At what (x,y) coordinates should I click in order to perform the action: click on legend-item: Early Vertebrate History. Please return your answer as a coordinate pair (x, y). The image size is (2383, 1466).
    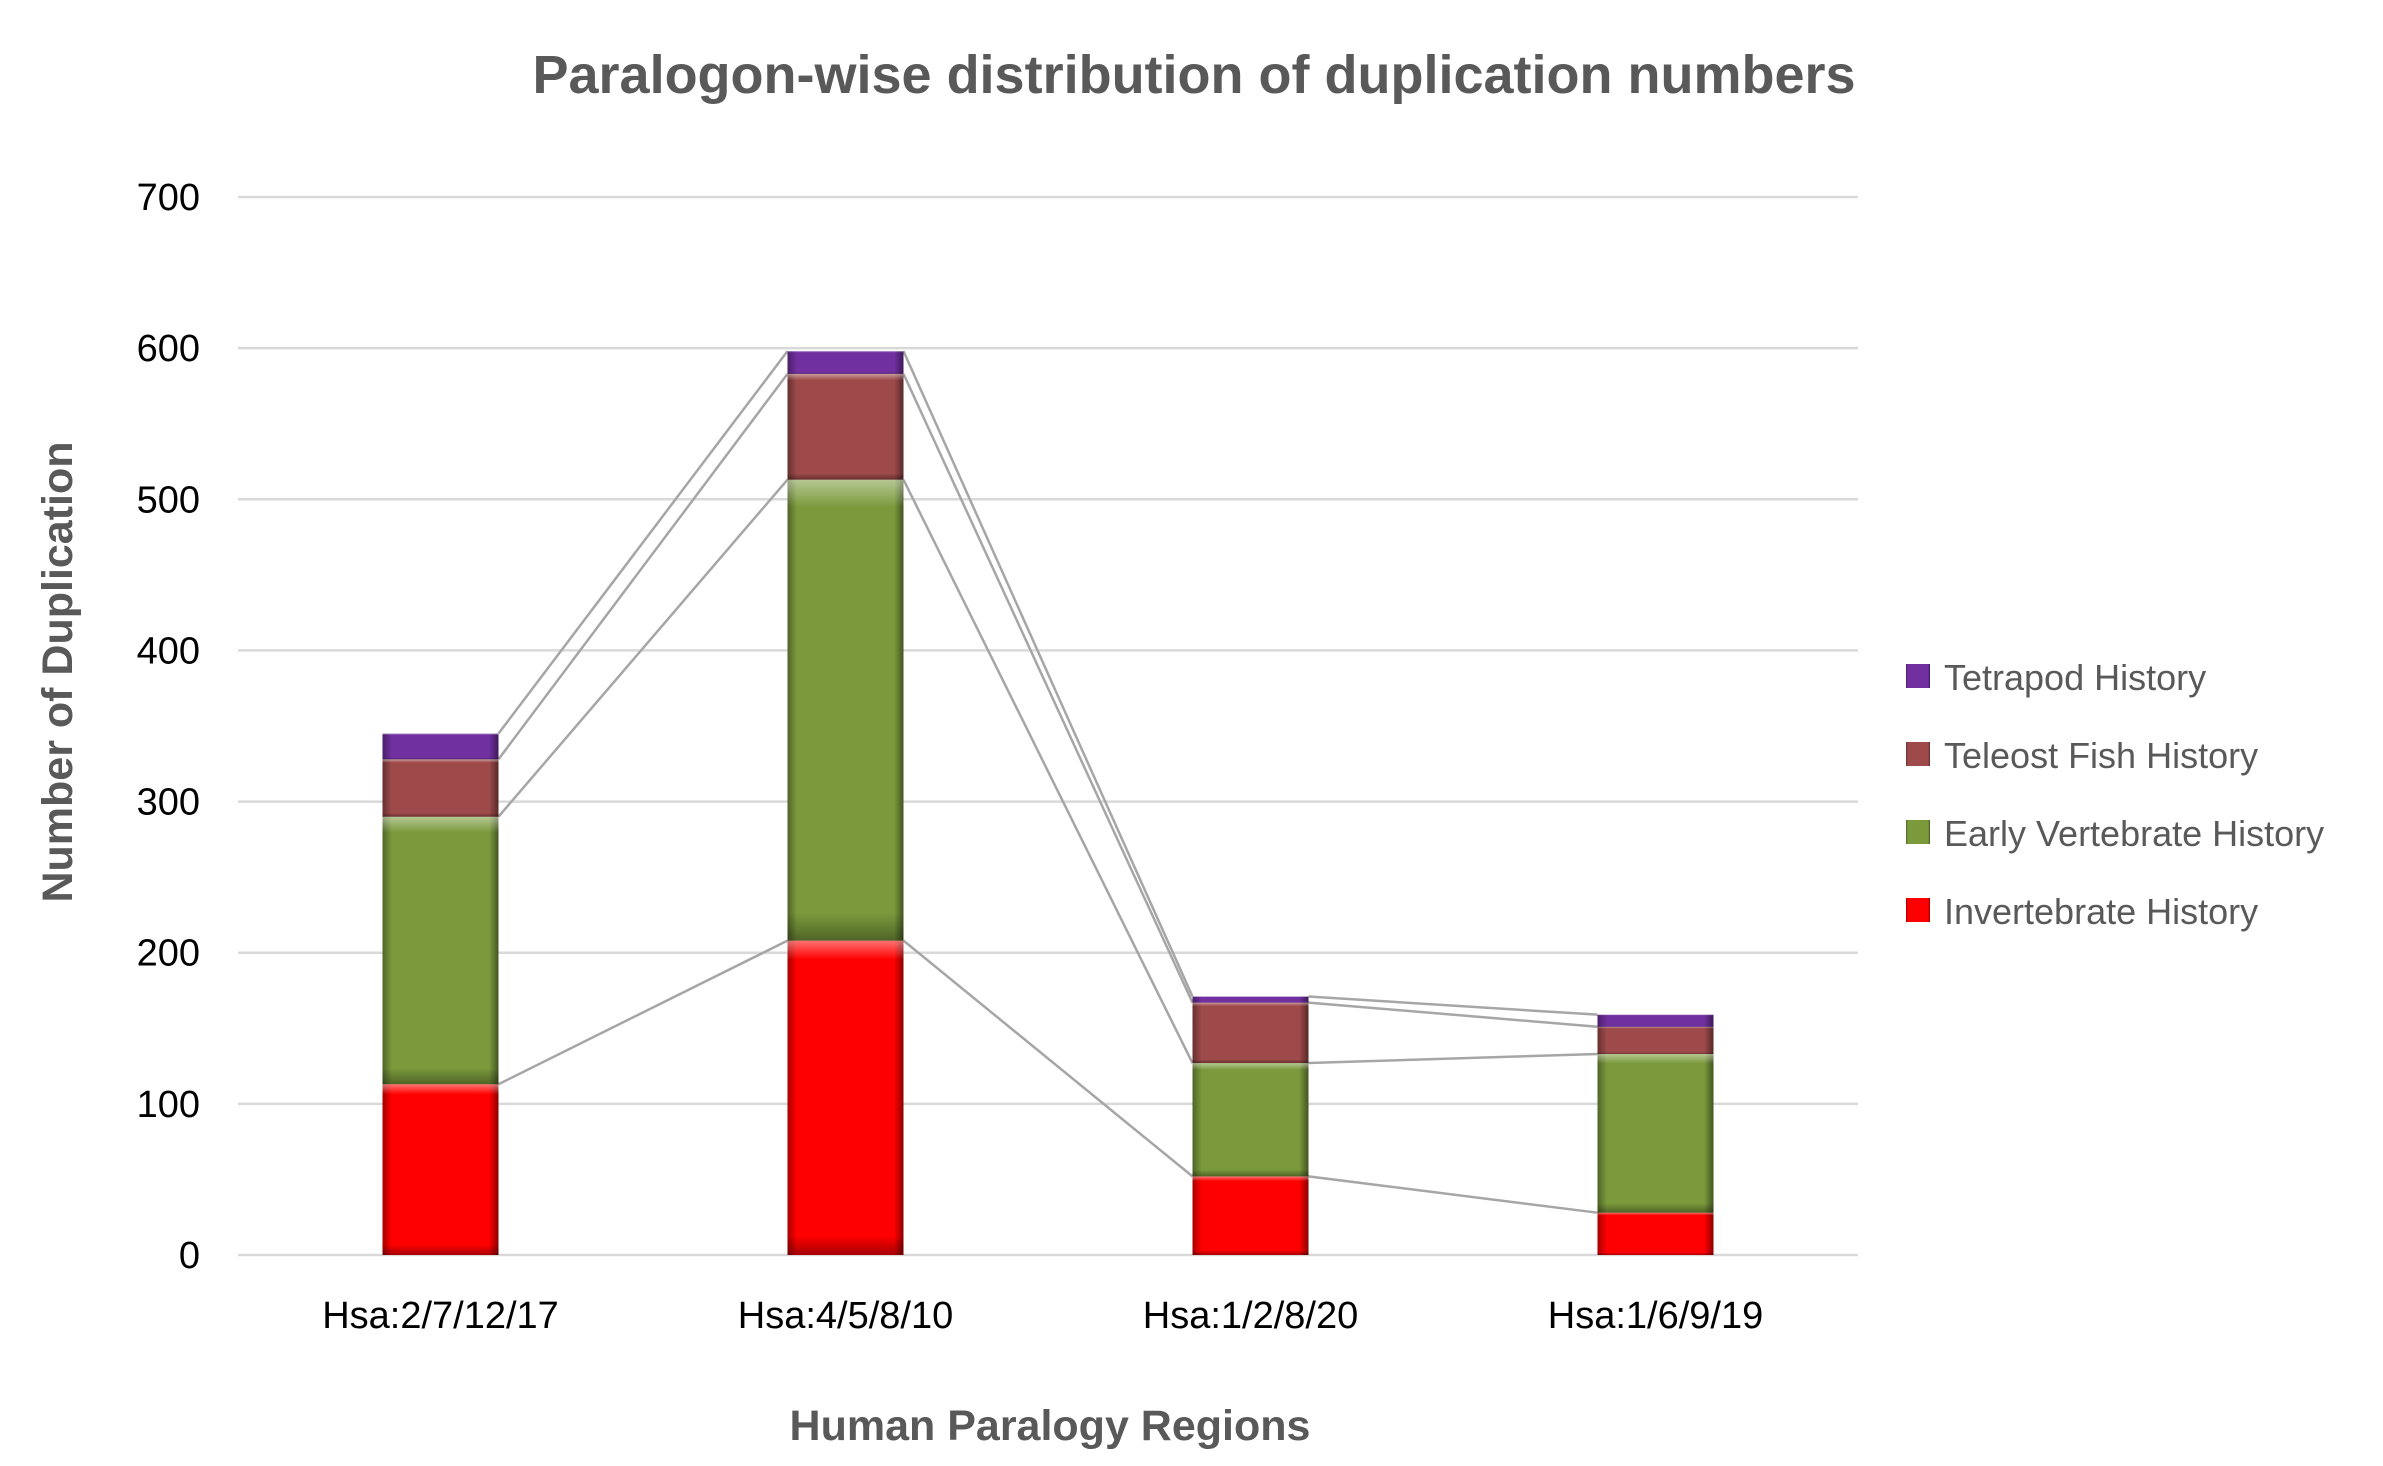
    Looking at the image, I should click on (2115, 833).